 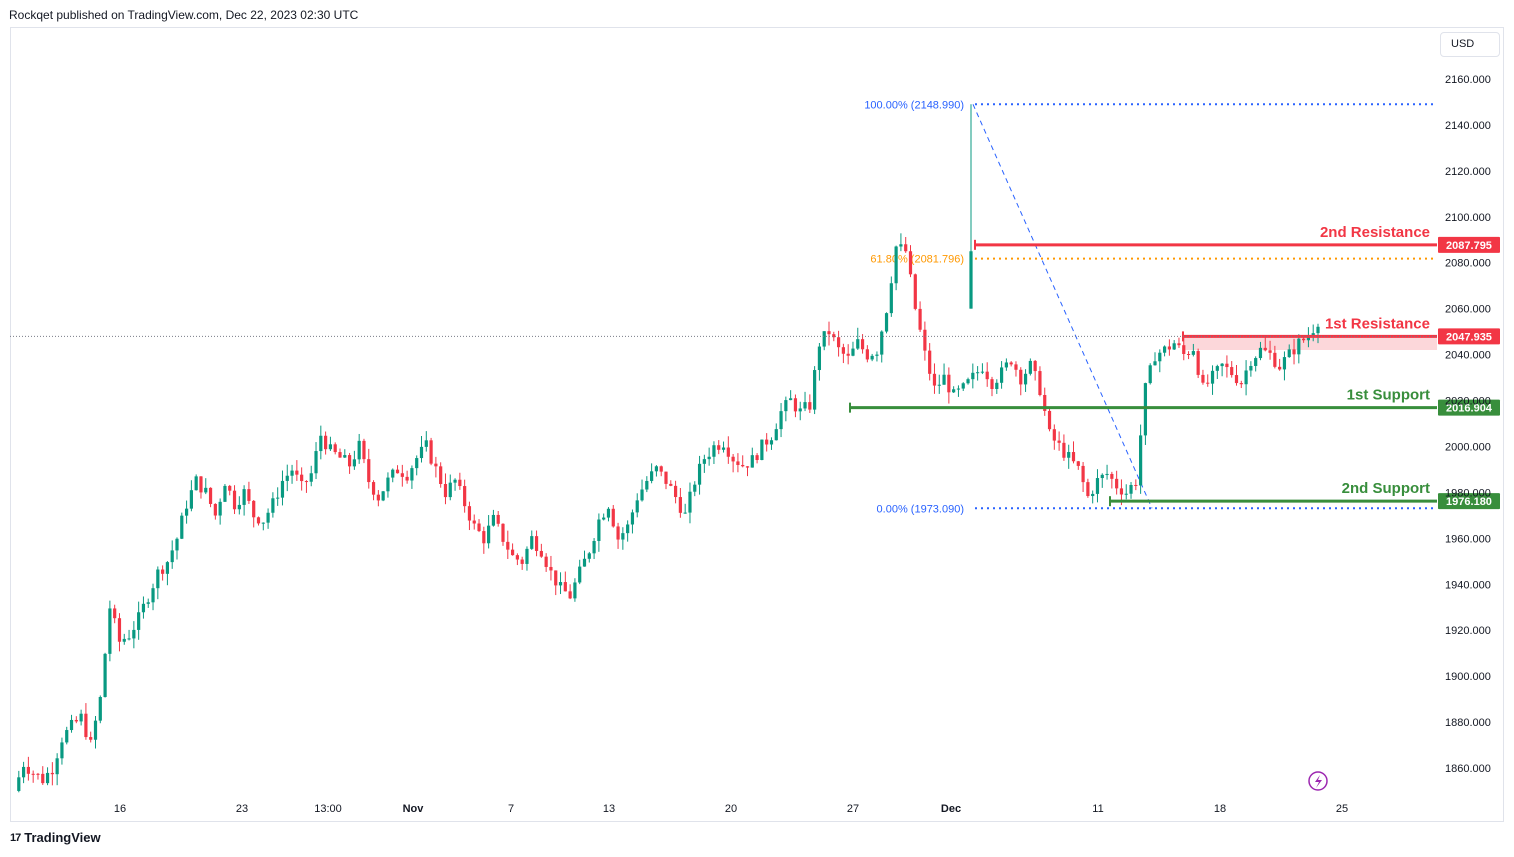 What do you see at coordinates (62, 837) in the screenshot?
I see `brand-name: TradingView` at bounding box center [62, 837].